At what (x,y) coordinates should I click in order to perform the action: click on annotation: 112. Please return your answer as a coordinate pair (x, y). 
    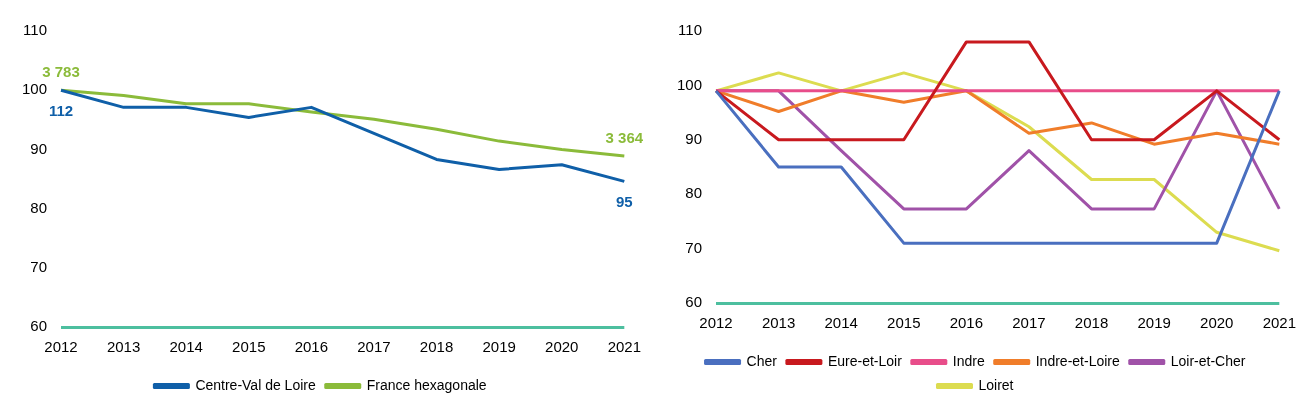
    Looking at the image, I should click on (61, 110).